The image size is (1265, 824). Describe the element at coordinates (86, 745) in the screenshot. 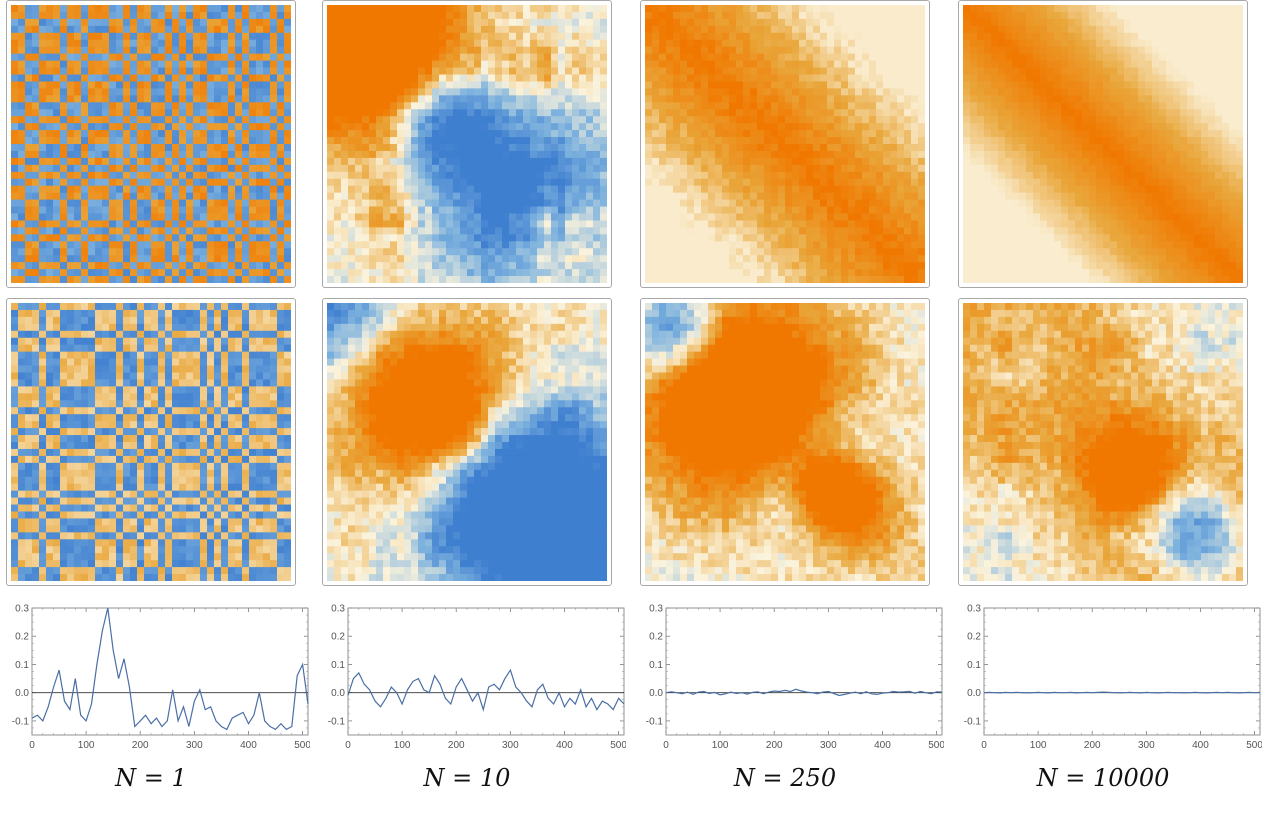

I see `x-tick-label: 100` at that location.